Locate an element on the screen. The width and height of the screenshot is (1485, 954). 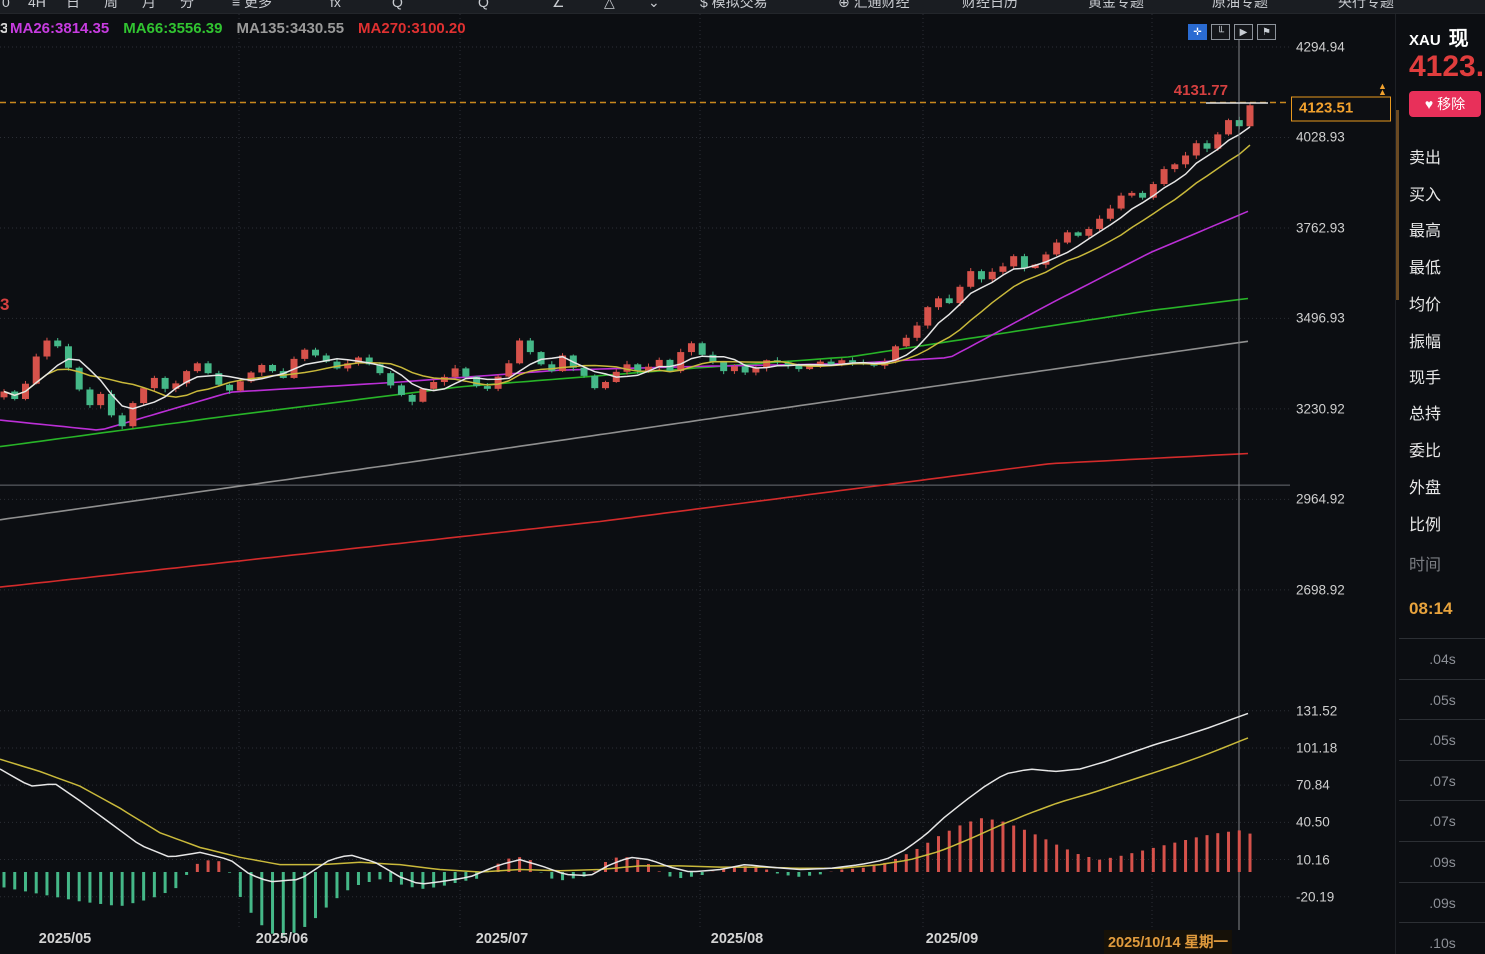
auto-follow-mode-icon: ▶ is located at coordinates (1243, 32).